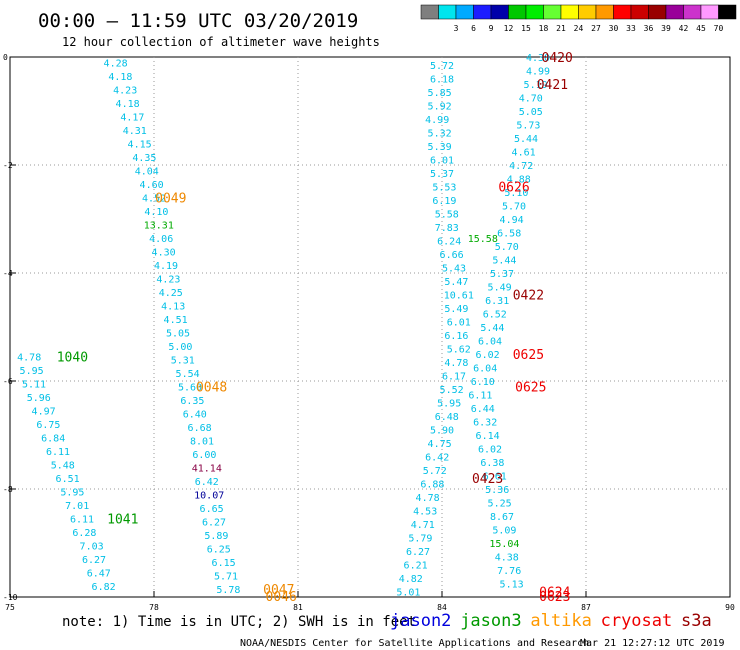 Image resolution: width=740 pixels, height=650 pixels. I want to click on wave-height-value: 5.79, so click(420, 539).